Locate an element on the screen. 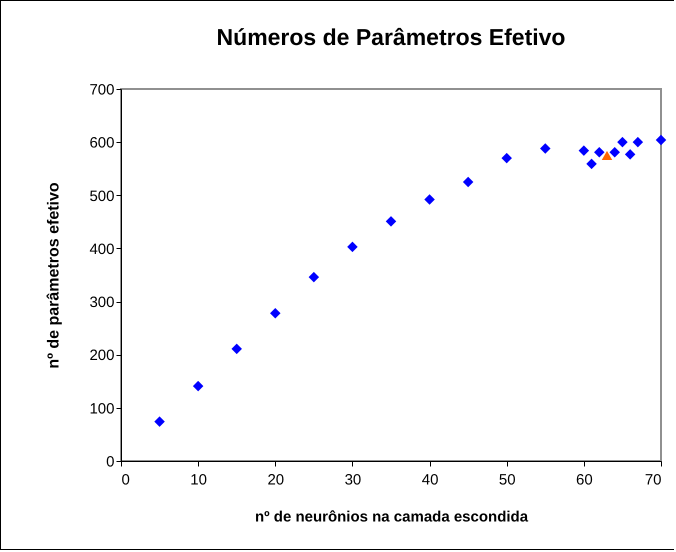 The image size is (676, 552). y-tick-label: 700 is located at coordinates (101, 90).